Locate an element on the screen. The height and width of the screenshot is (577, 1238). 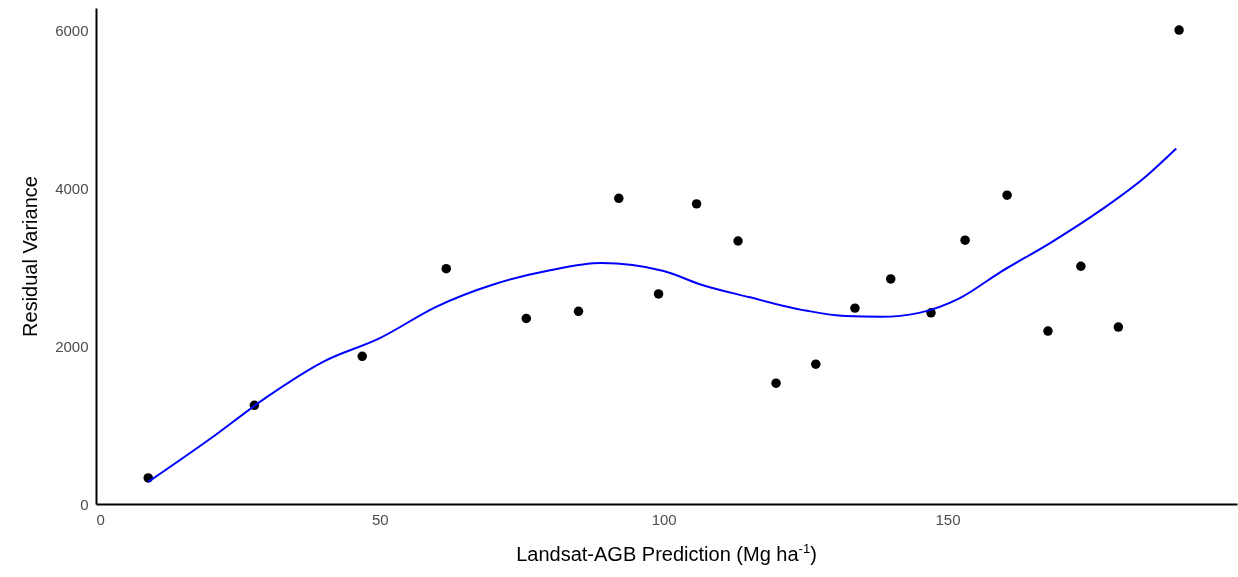
y-tick-label: 0 is located at coordinates (84, 504).